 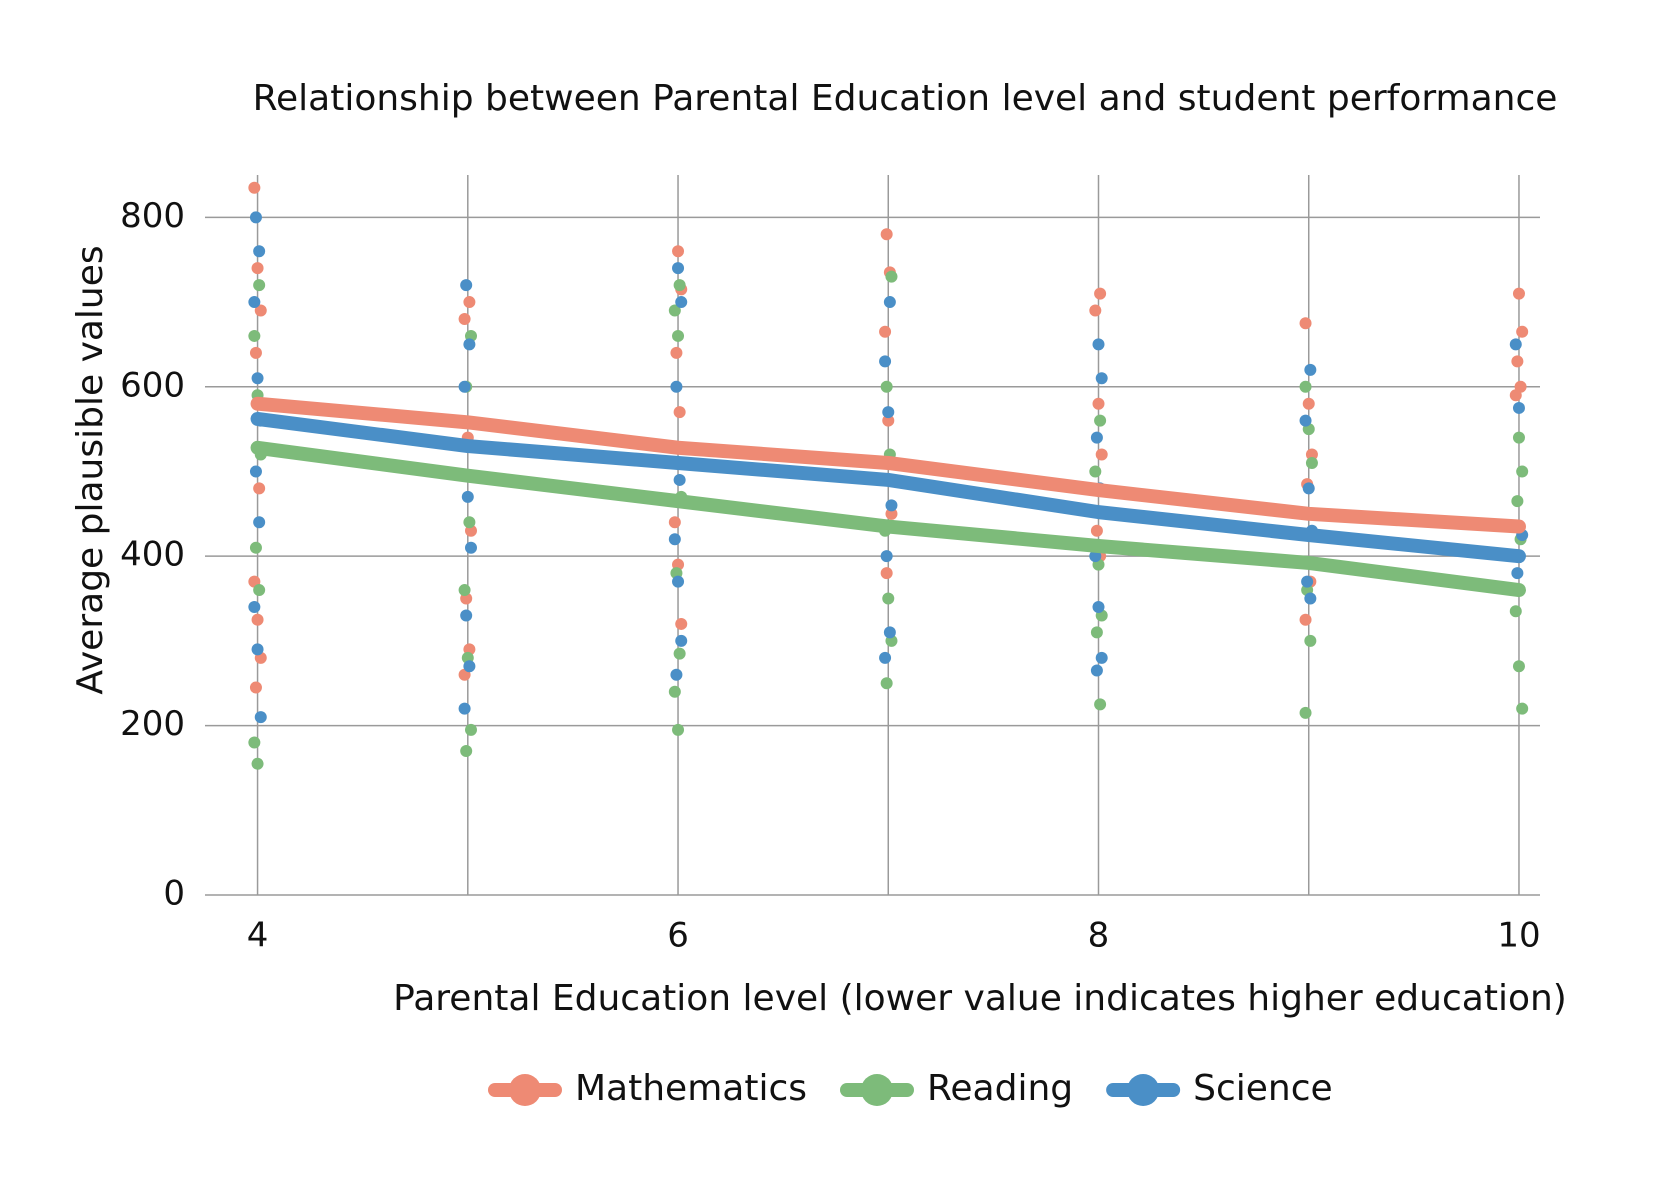 What do you see at coordinates (174, 894) in the screenshot?
I see `y-tick-label: 0` at bounding box center [174, 894].